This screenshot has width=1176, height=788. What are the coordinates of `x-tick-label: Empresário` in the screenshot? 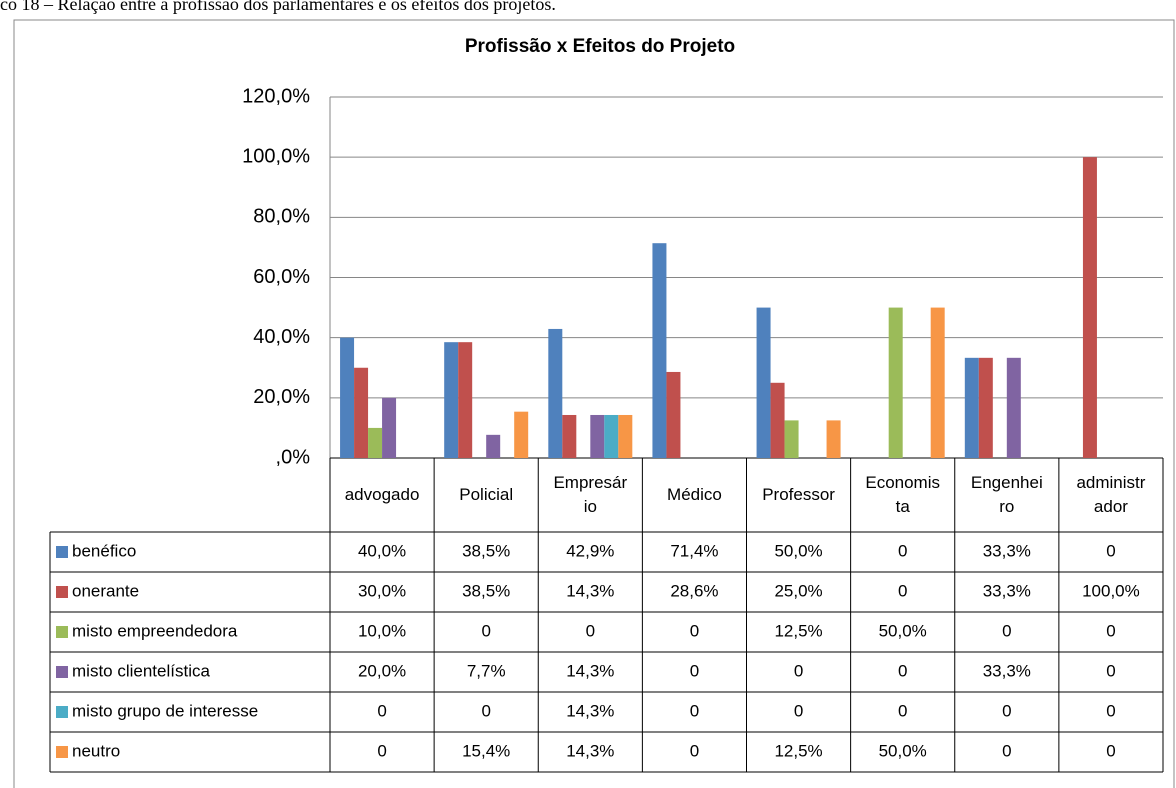 It's located at (590, 494).